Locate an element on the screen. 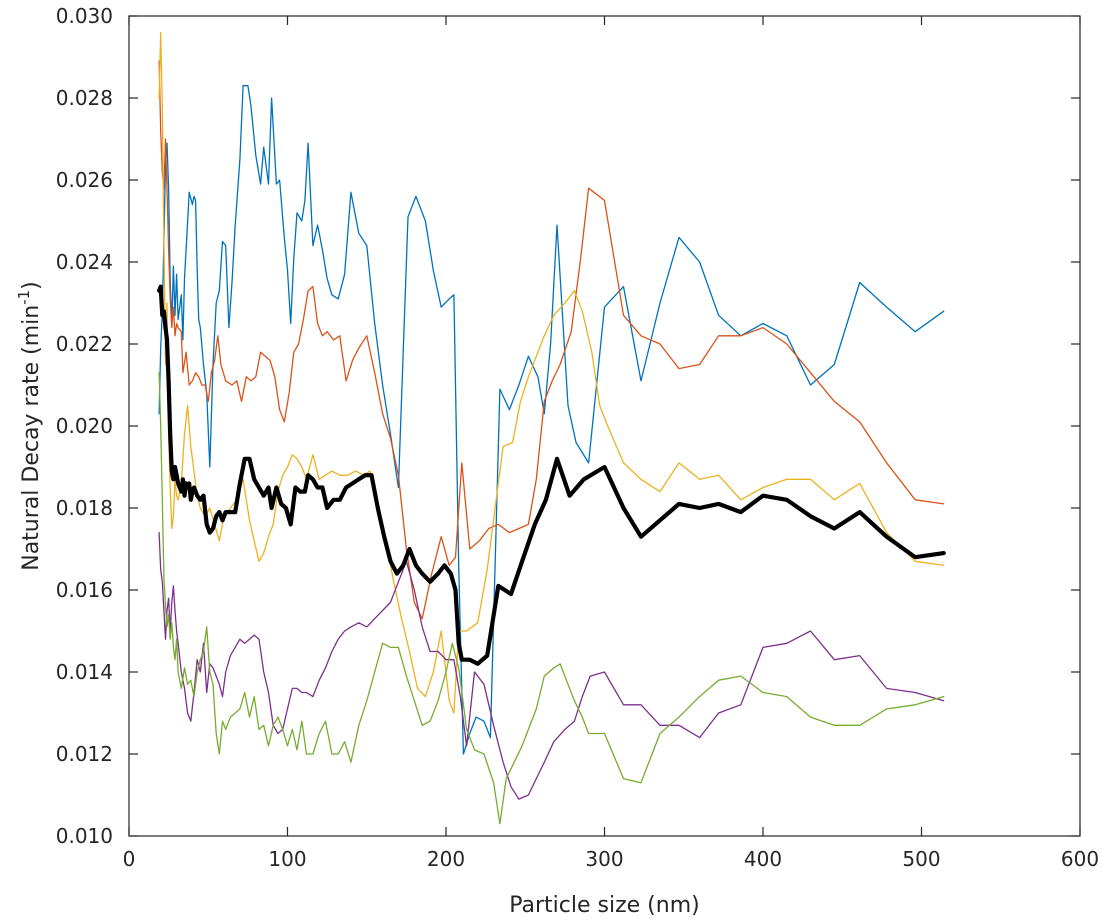 The height and width of the screenshot is (922, 1104). y-tick-label: 0.024 is located at coordinates (84, 262).